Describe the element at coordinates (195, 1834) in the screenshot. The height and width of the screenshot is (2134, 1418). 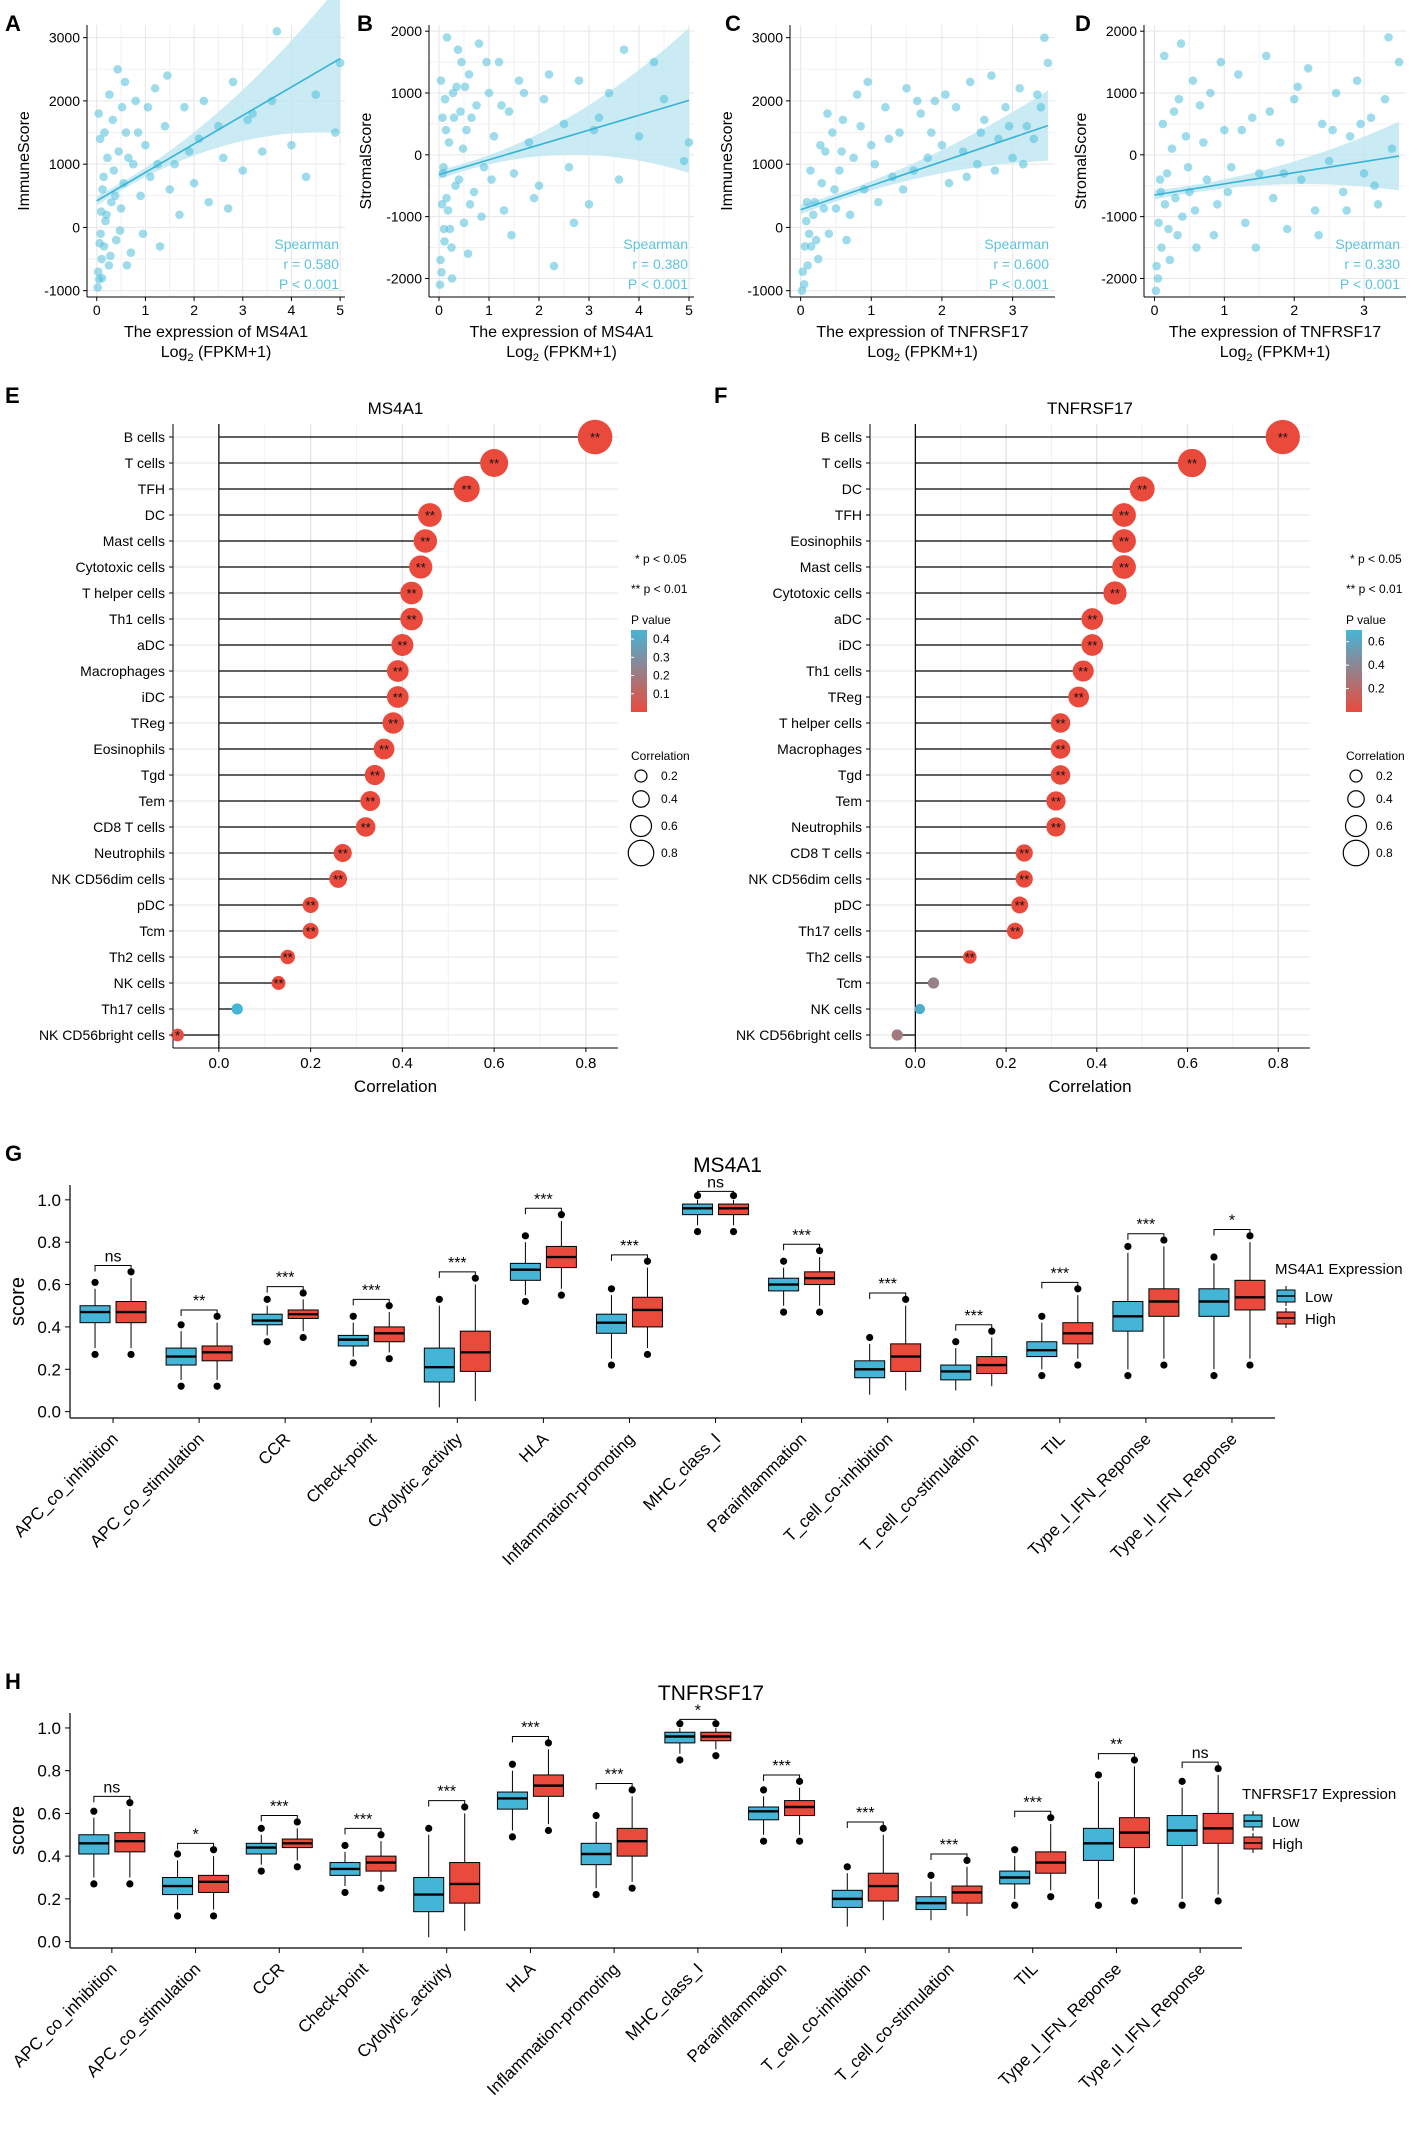
I see `significance-label: *` at that location.